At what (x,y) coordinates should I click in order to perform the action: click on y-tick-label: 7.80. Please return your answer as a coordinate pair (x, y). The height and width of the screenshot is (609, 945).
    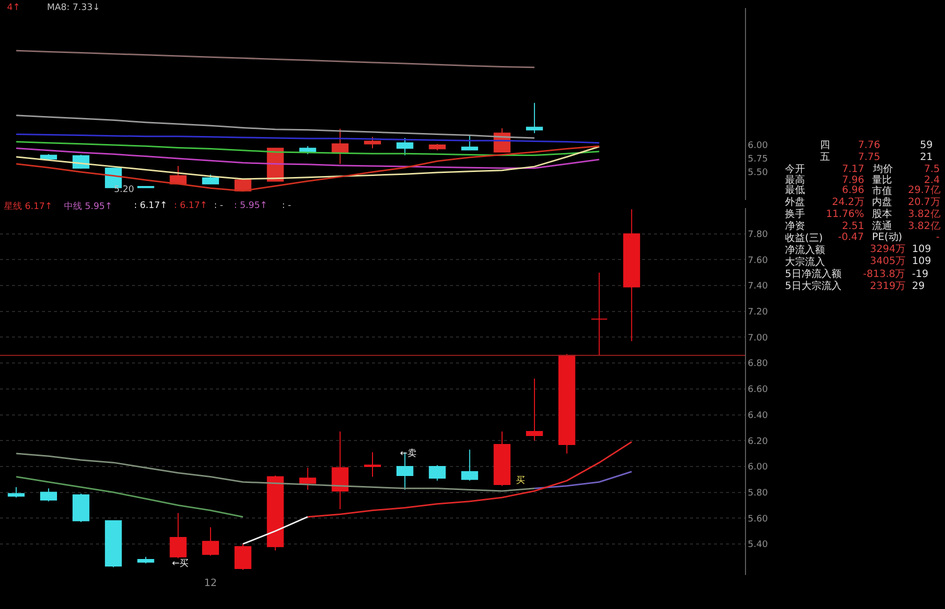
    Looking at the image, I should click on (758, 235).